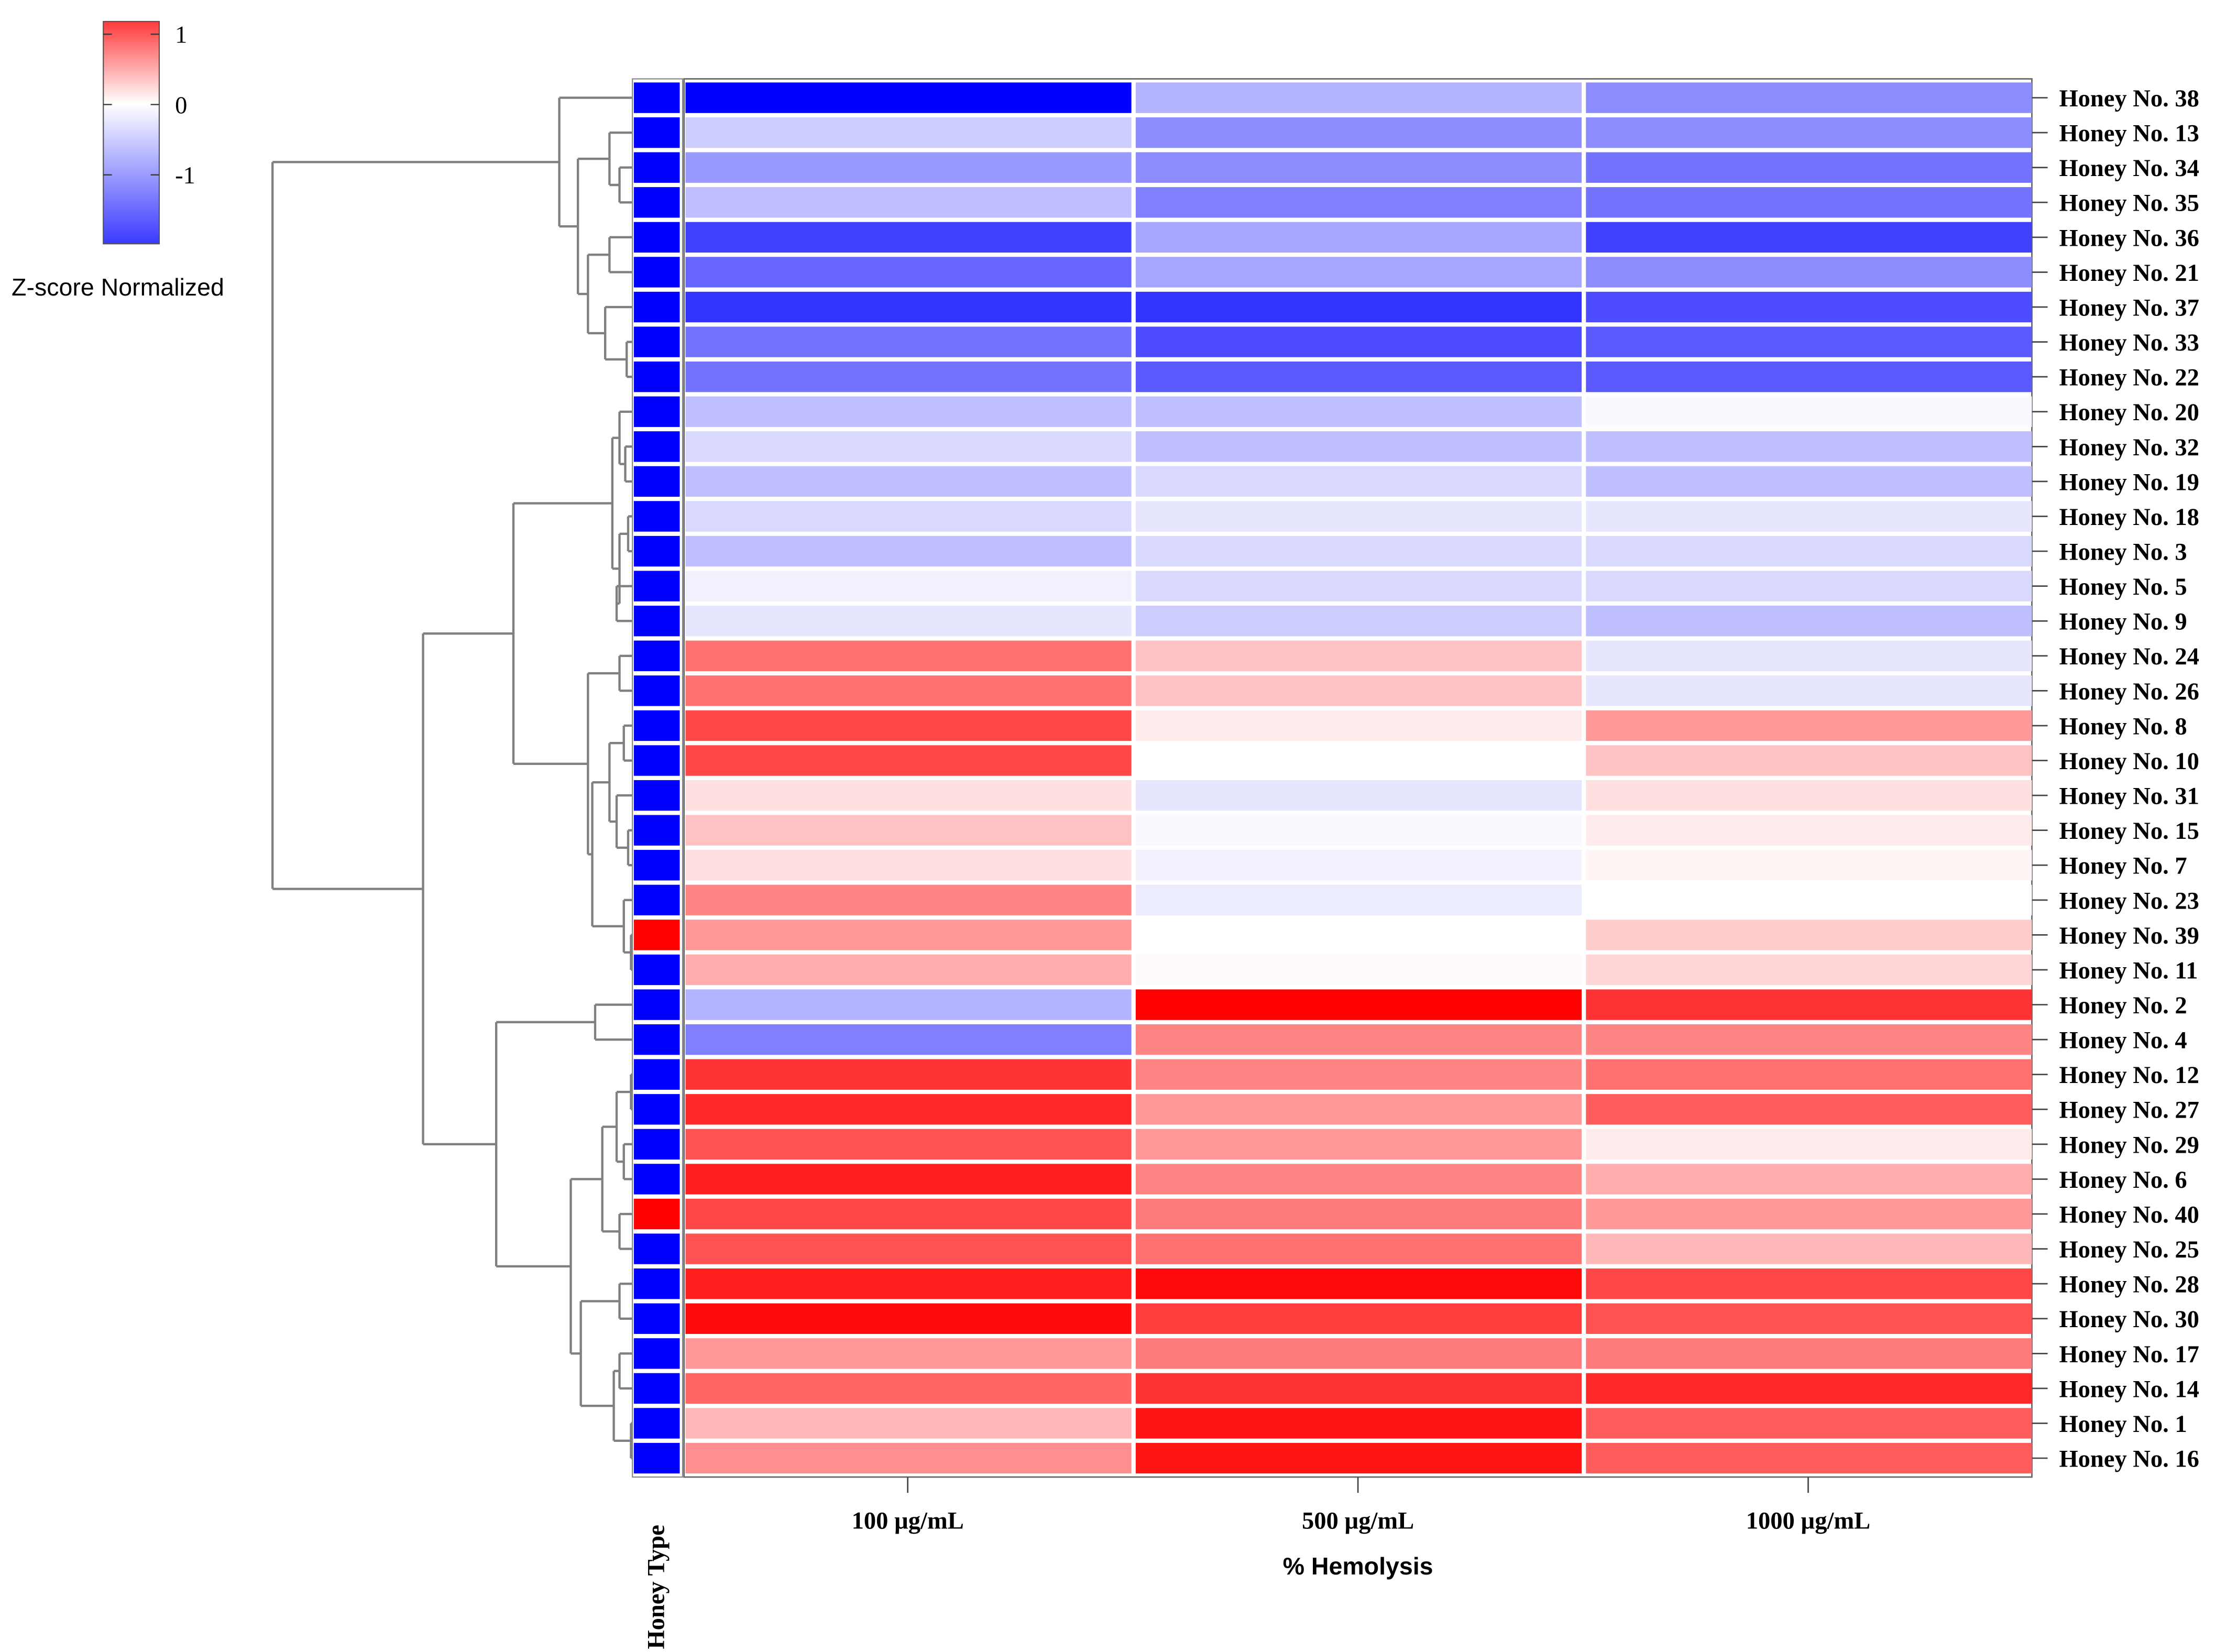 Image resolution: width=2237 pixels, height=1652 pixels. Describe the element at coordinates (2129, 168) in the screenshot. I see `row-label: Honey No. 34` at that location.